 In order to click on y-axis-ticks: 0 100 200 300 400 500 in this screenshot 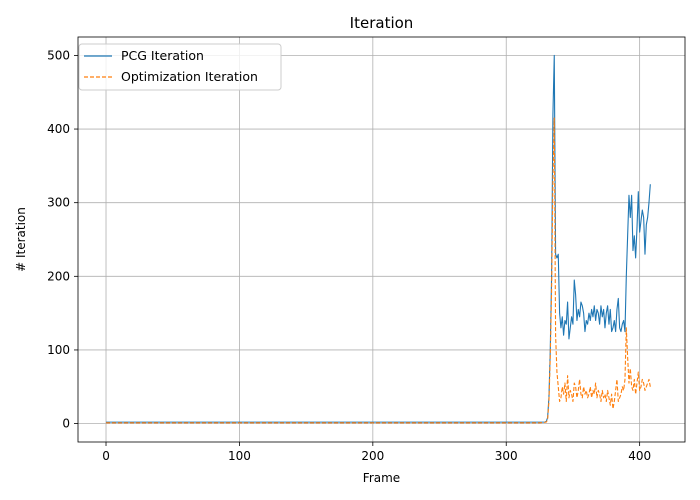, I will do `click(62, 239)`.